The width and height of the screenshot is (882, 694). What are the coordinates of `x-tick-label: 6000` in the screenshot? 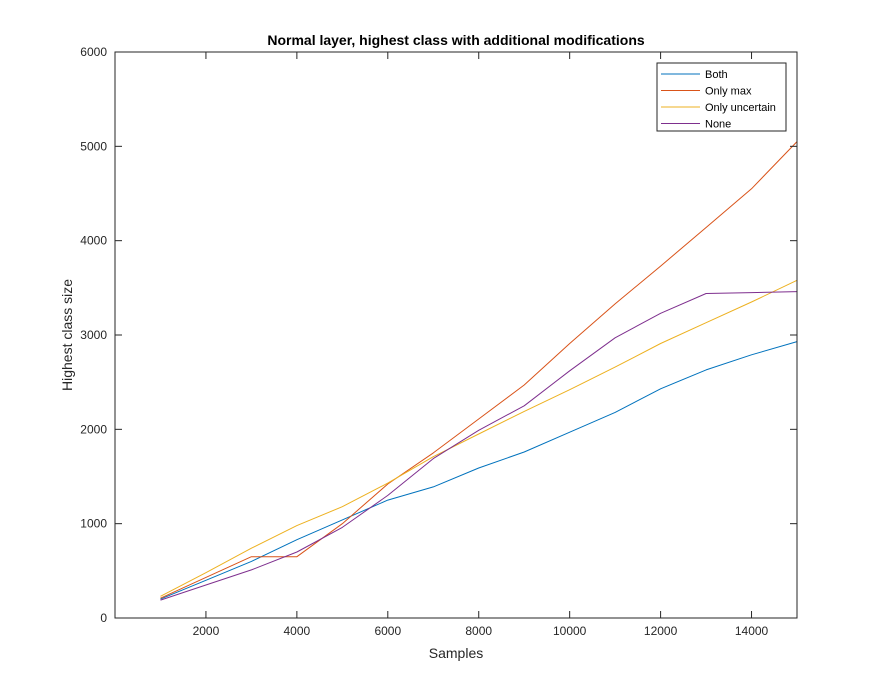 It's located at (387, 631).